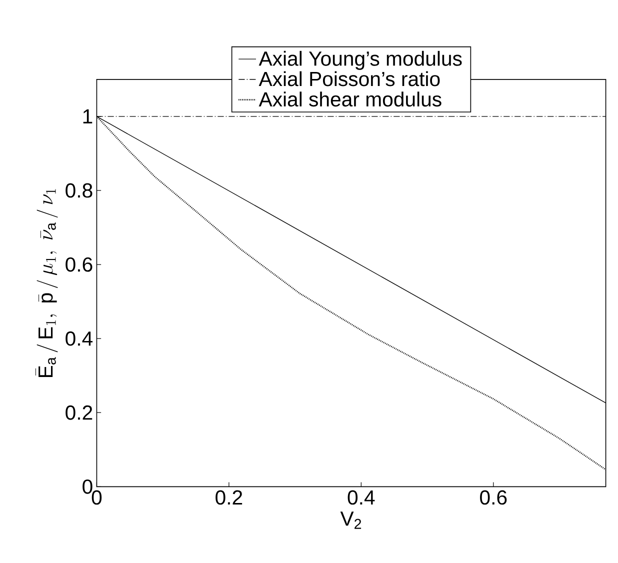 The image size is (618, 563). I want to click on y-tick-label: 0.4, so click(79, 338).